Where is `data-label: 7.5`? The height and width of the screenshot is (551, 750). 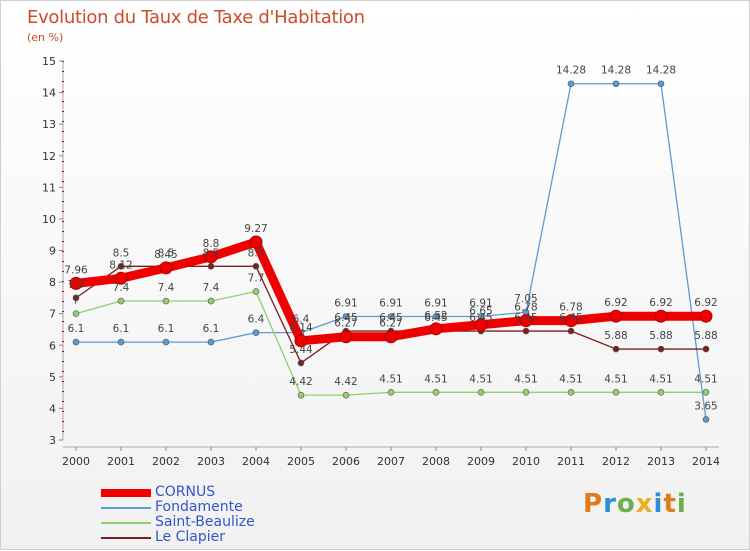 data-label: 7.5 is located at coordinates (76, 285).